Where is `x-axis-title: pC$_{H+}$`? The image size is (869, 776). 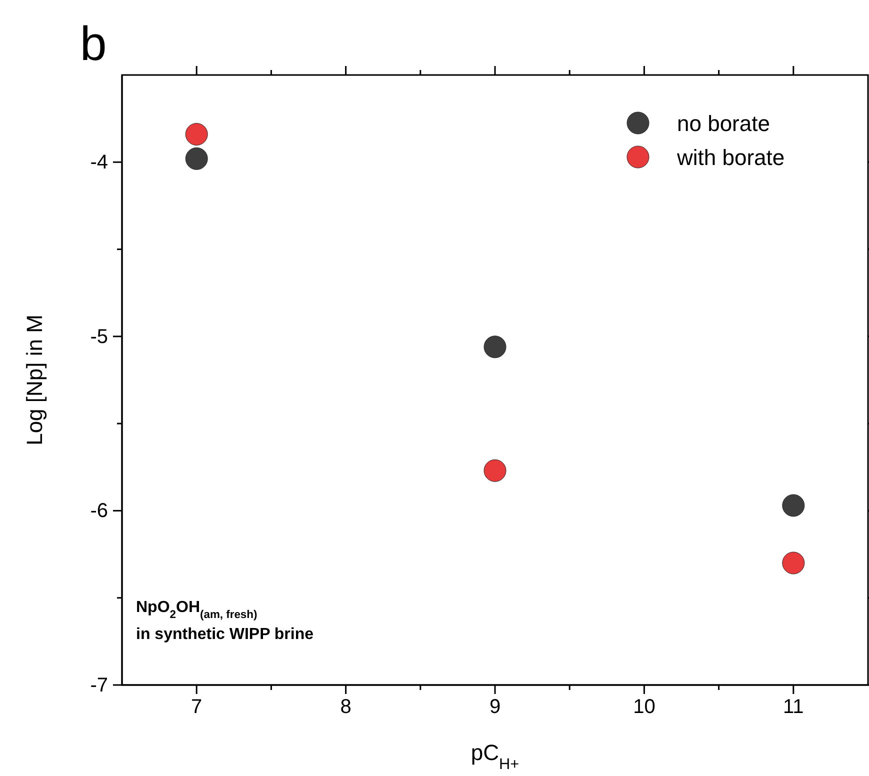 x-axis-title: pC$_{H+}$ is located at coordinates (495, 756).